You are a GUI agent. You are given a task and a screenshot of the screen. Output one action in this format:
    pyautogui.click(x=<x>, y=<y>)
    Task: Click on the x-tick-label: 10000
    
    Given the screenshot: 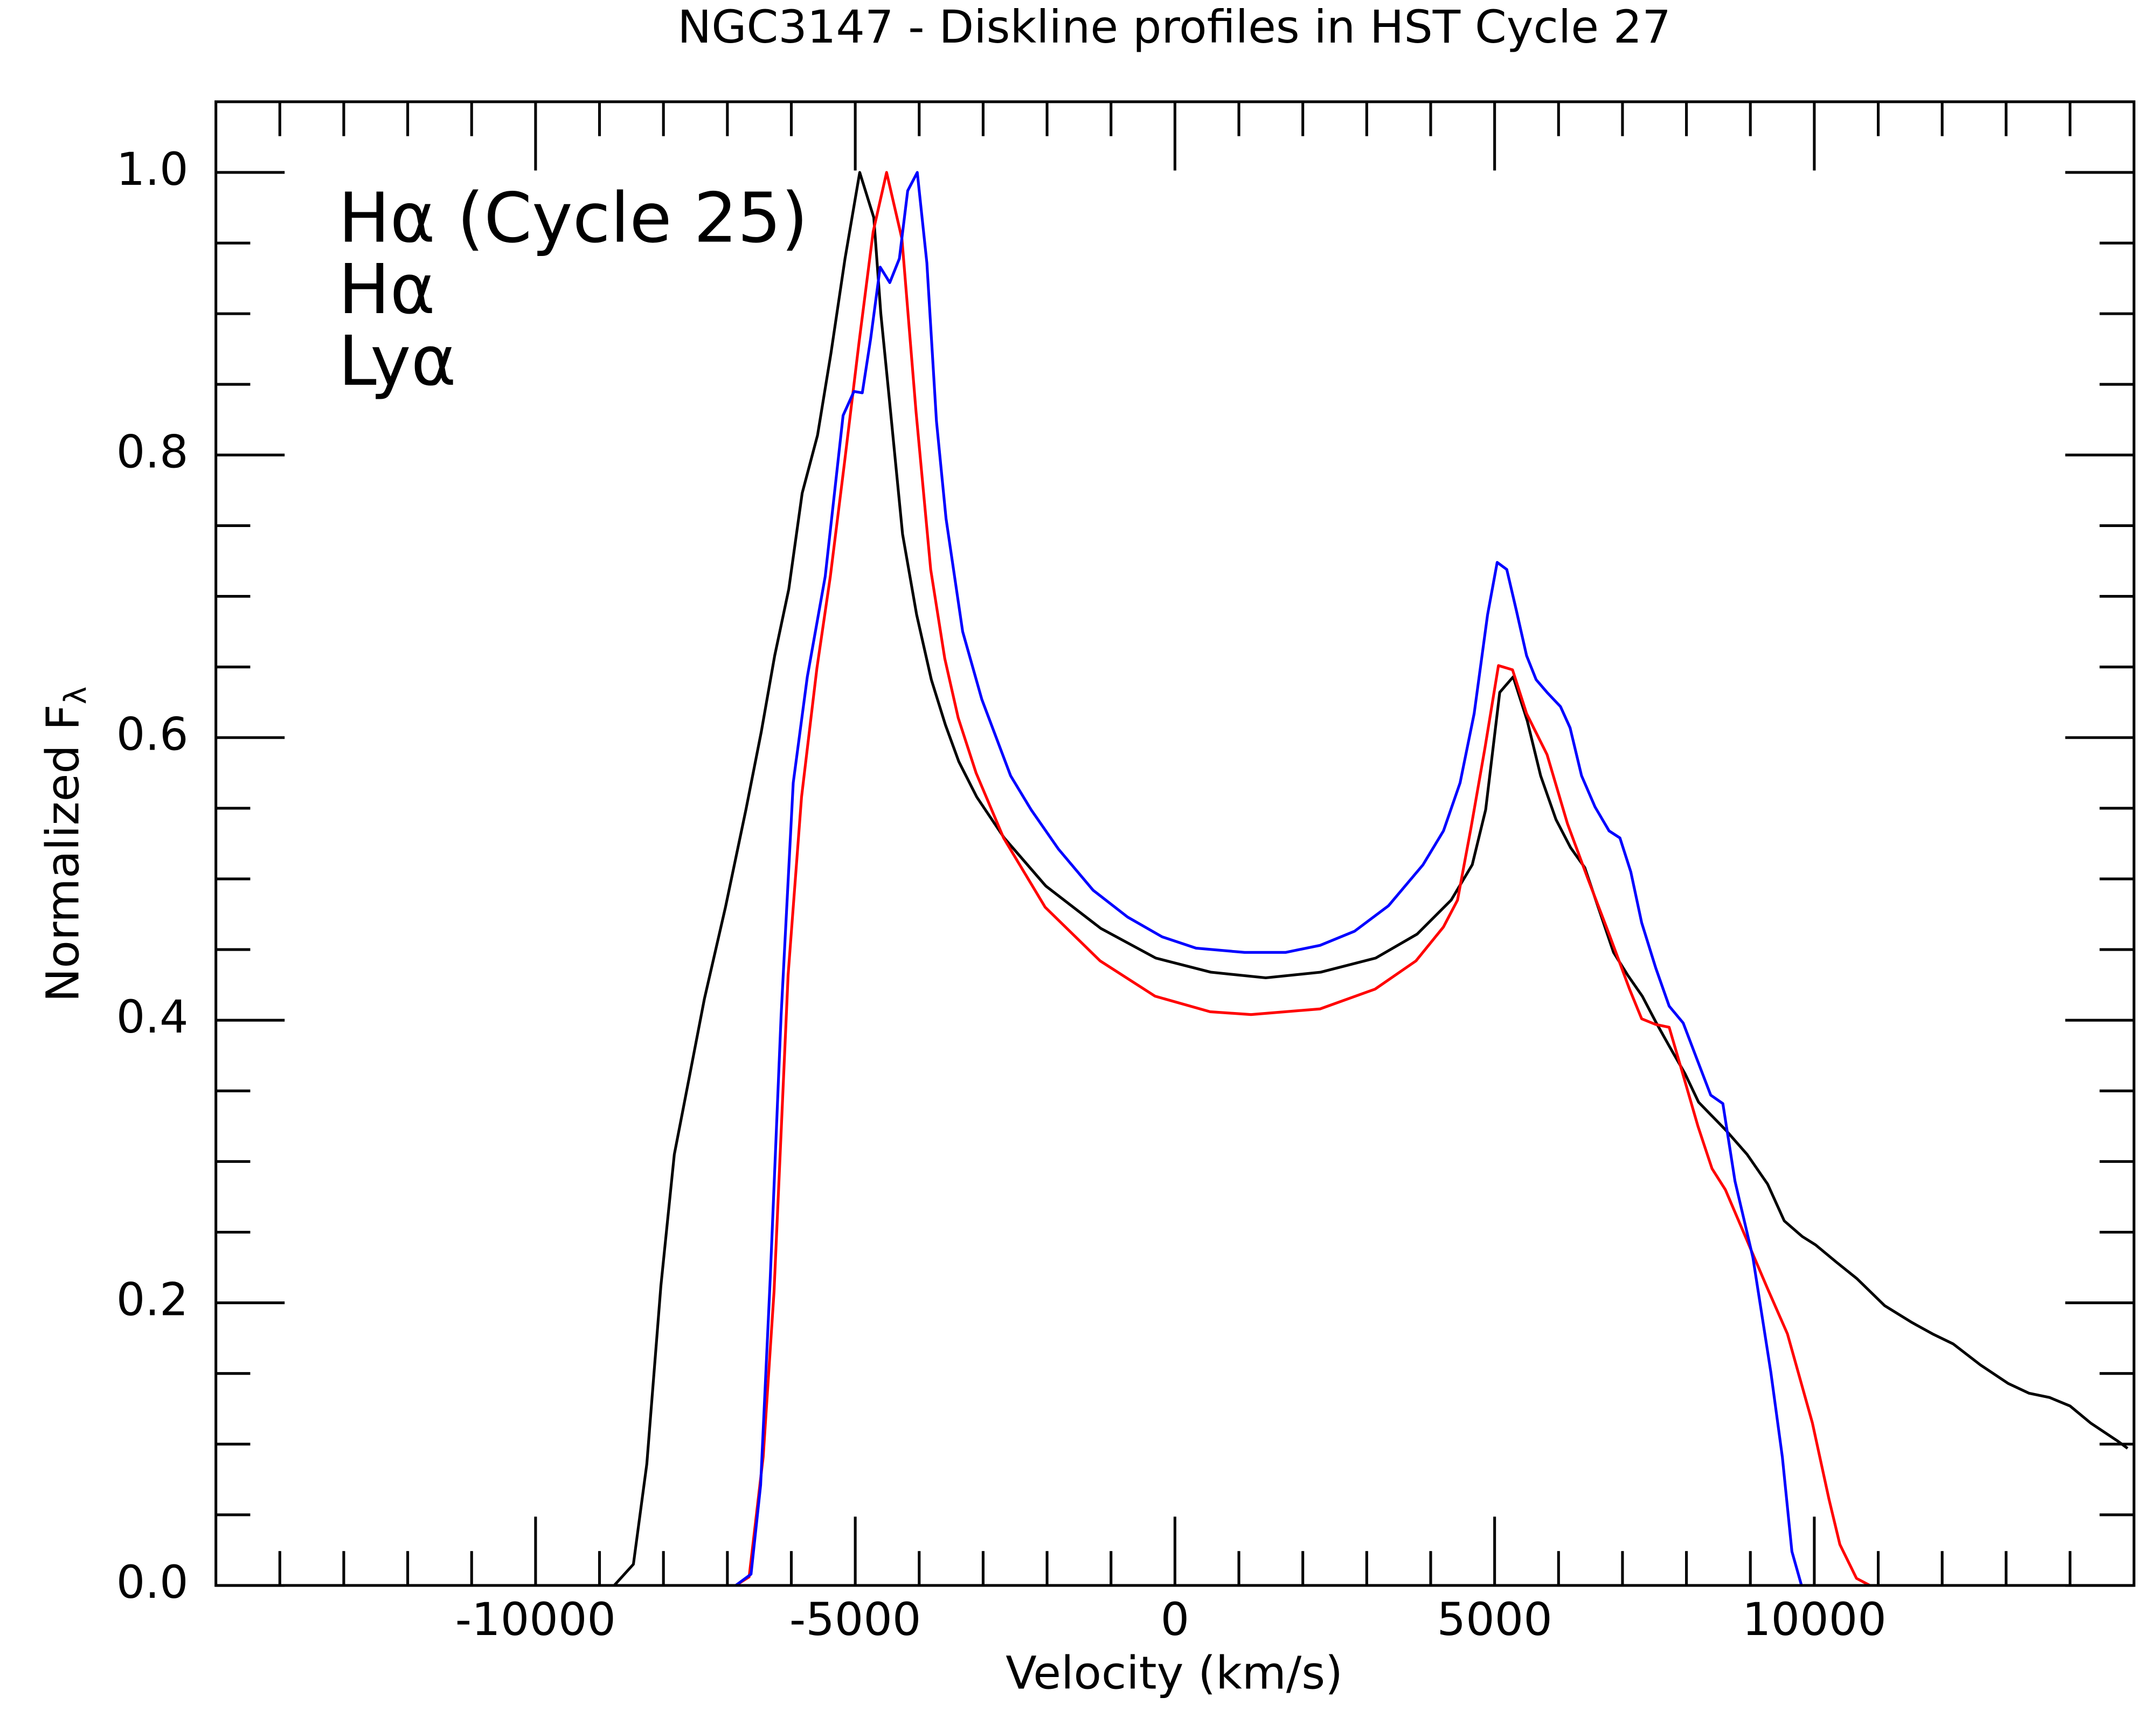 What is the action you would take?
    pyautogui.click(x=1814, y=1620)
    